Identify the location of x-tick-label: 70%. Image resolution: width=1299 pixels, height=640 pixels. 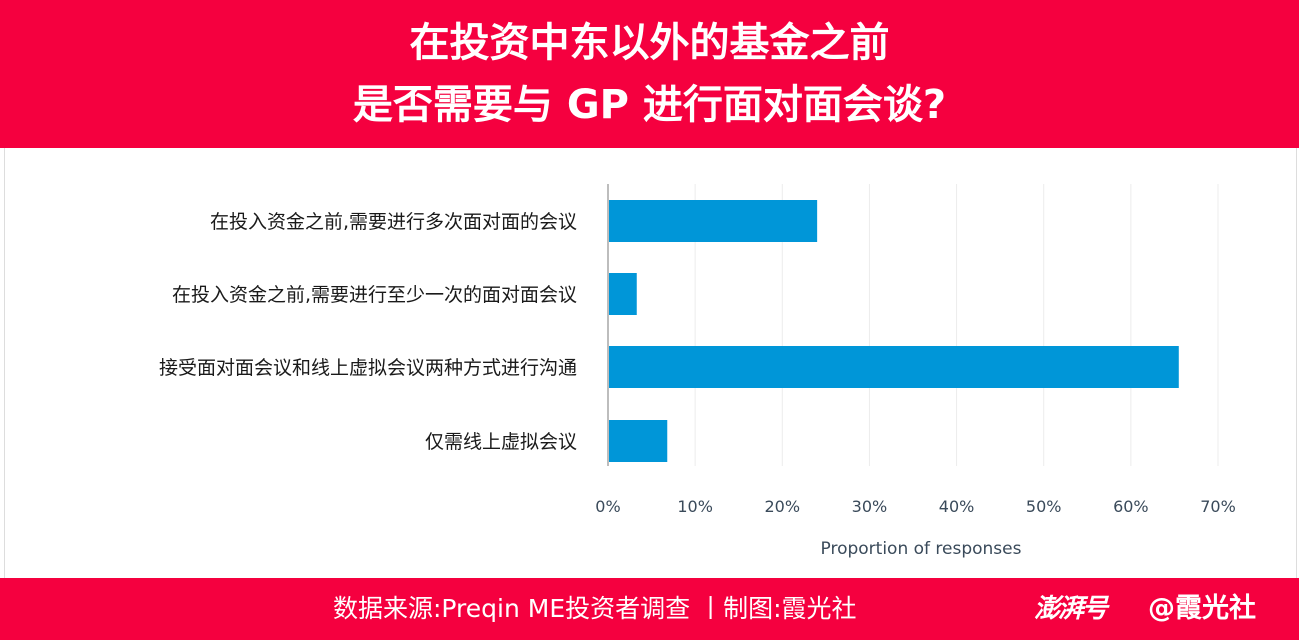
(1218, 506).